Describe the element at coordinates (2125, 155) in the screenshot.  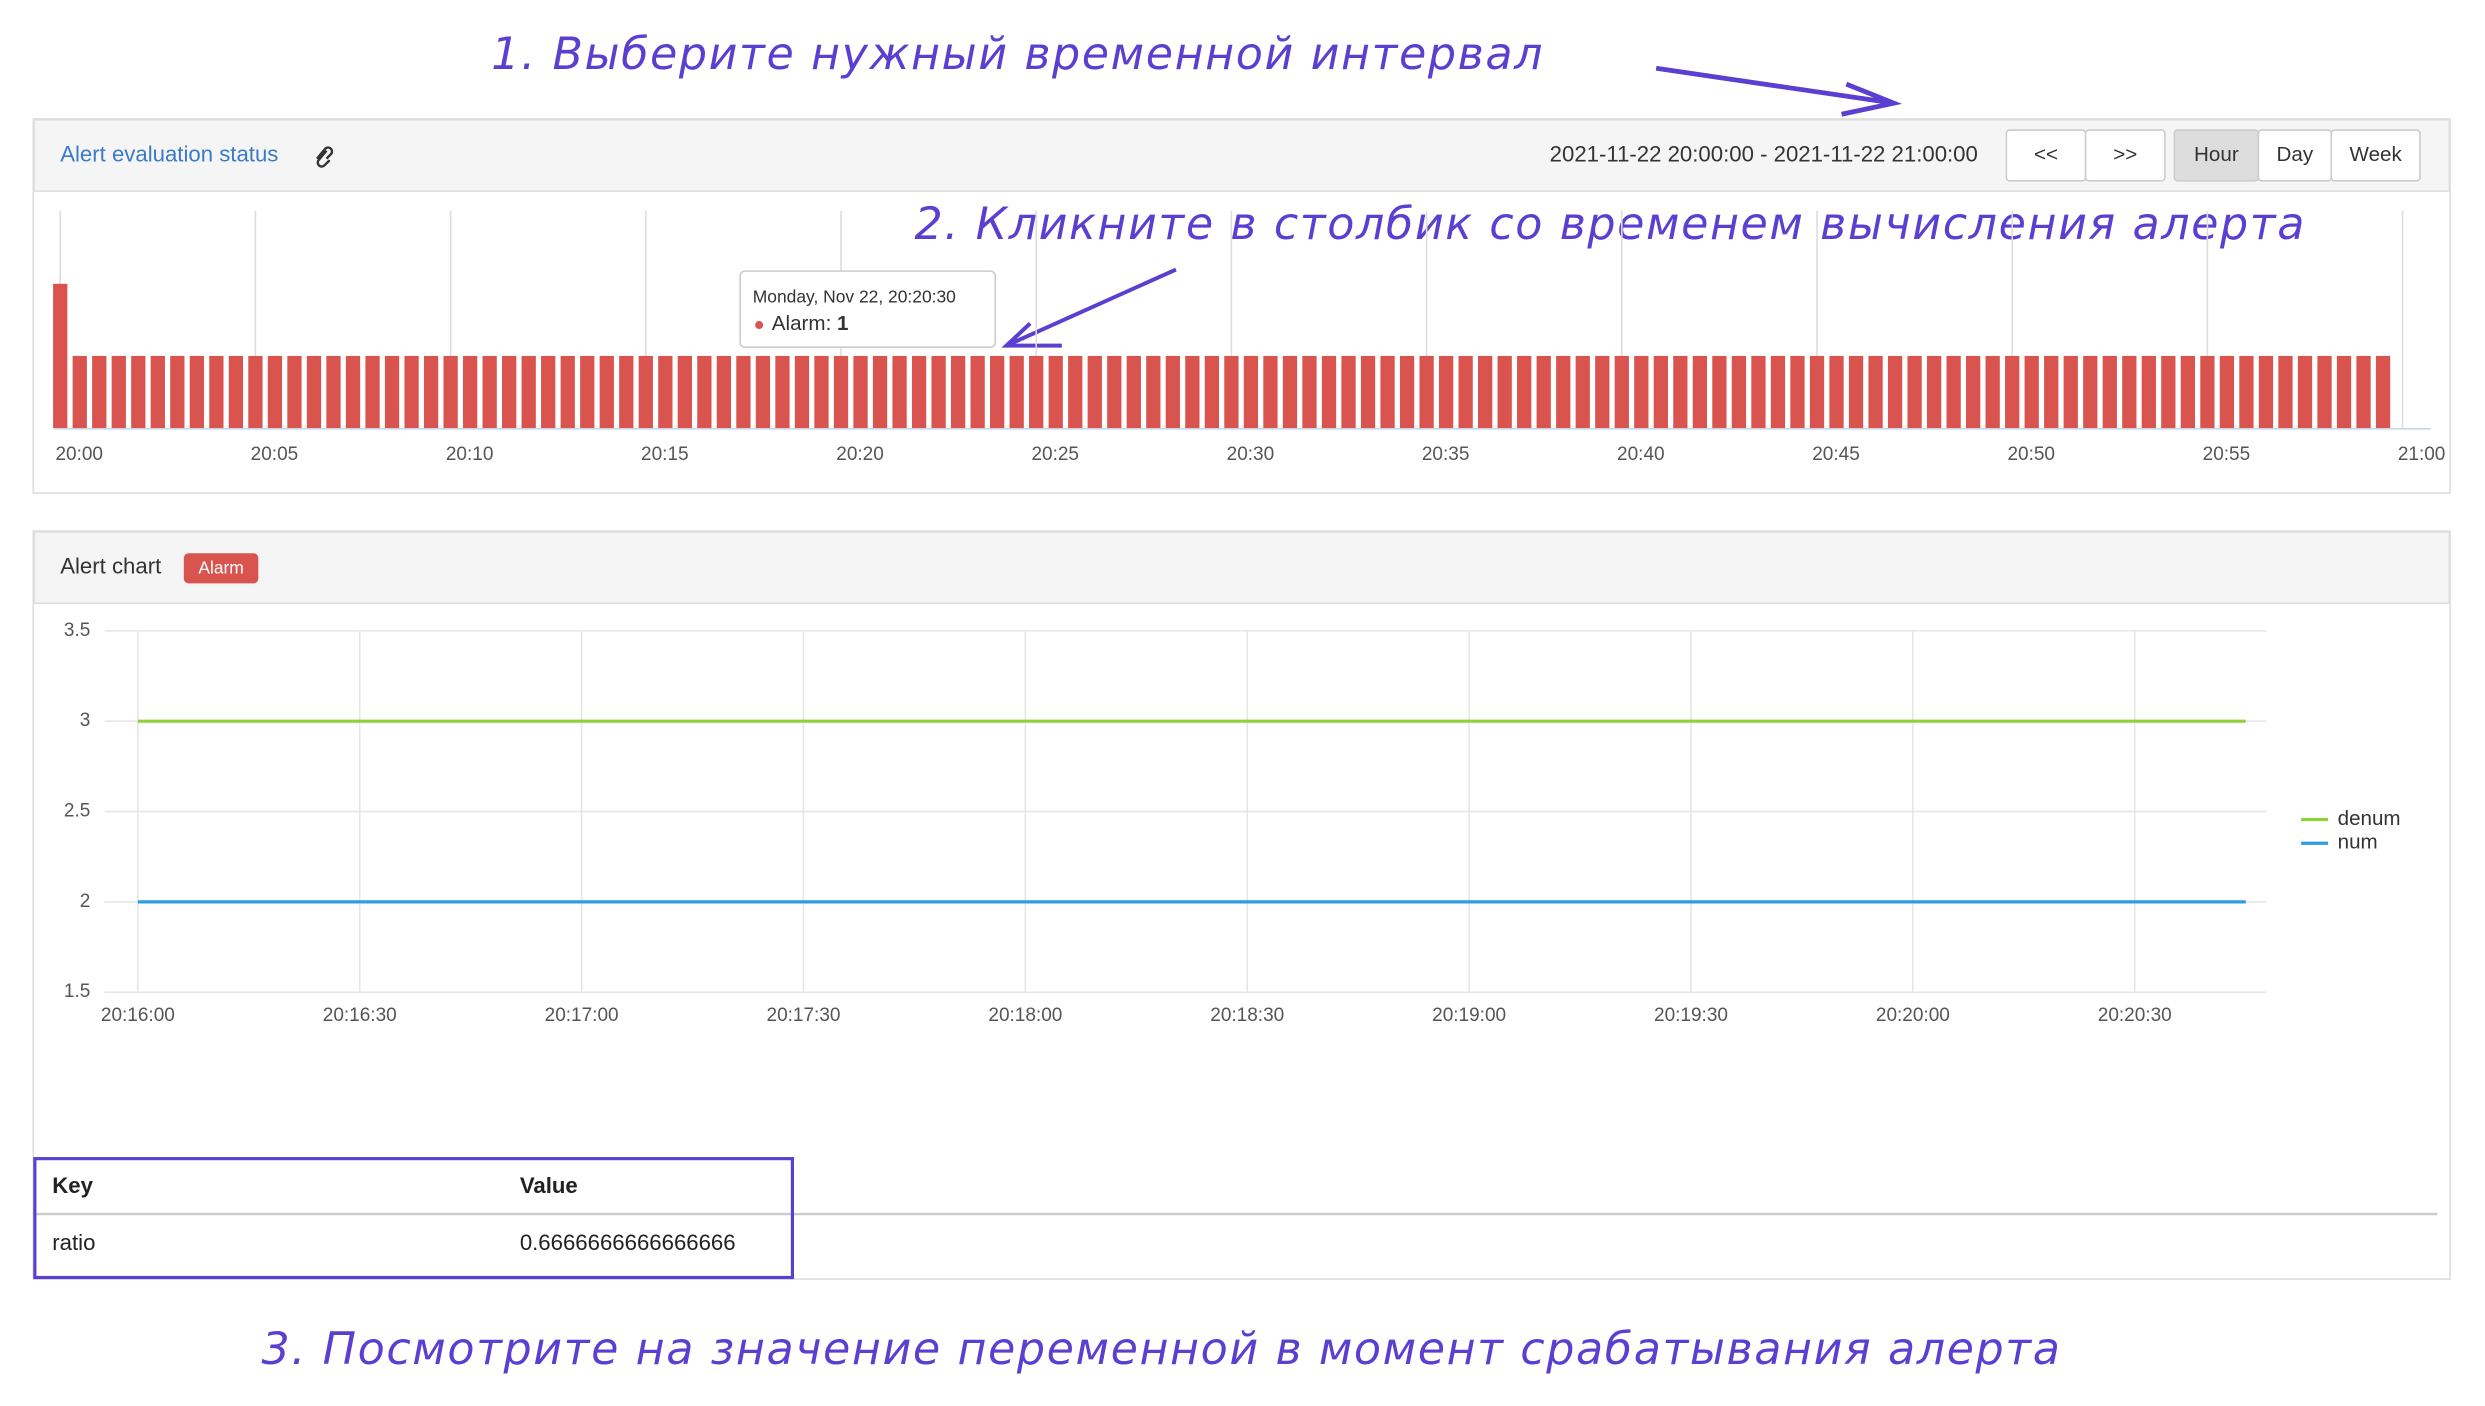
I see `nav-button` at that location.